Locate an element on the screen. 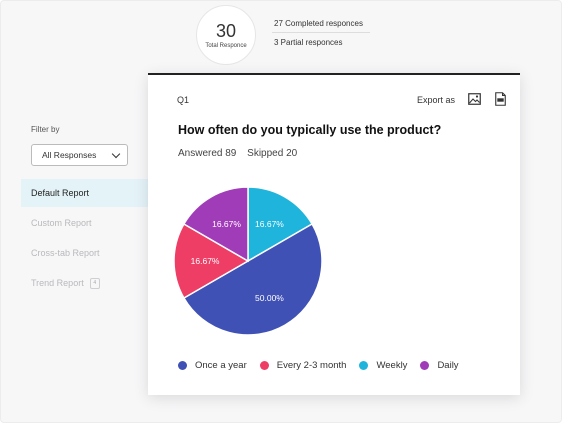  filter-label: Filter by is located at coordinates (45, 129).